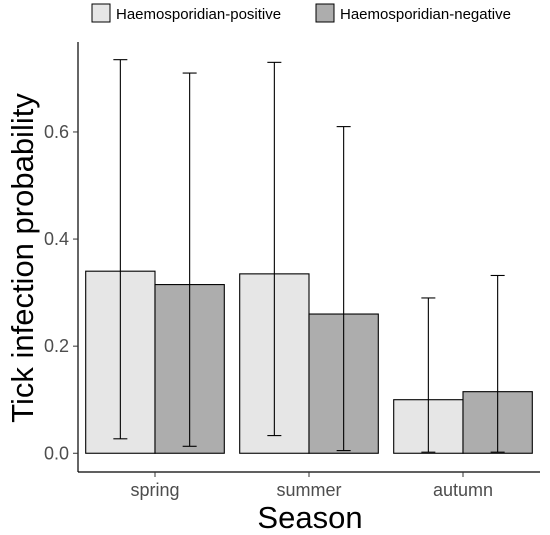 The image size is (550, 535). I want to click on y-tick-label: 0.0, so click(56, 453).